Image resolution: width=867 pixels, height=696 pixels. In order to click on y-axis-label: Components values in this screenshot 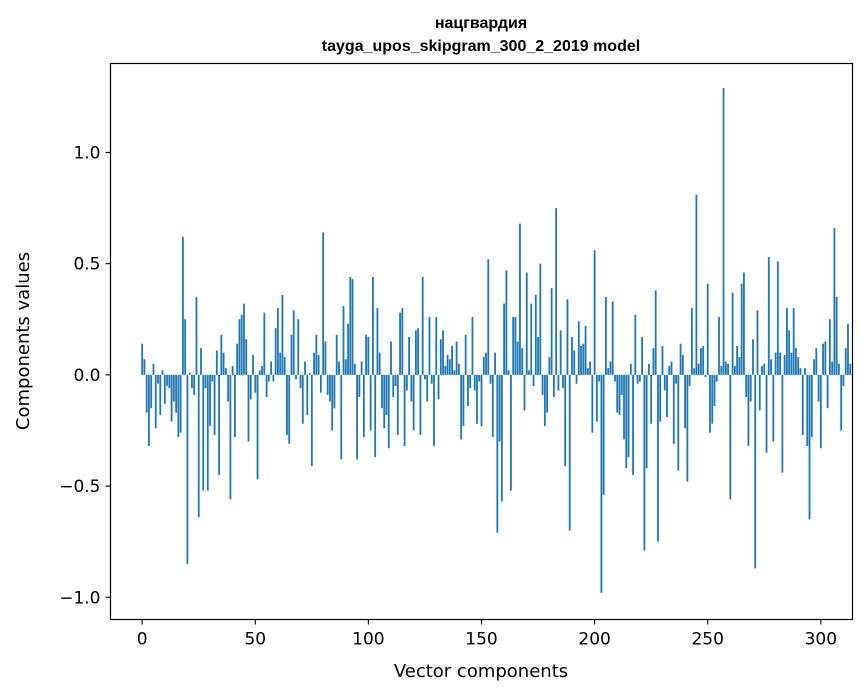, I will do `click(23, 341)`.